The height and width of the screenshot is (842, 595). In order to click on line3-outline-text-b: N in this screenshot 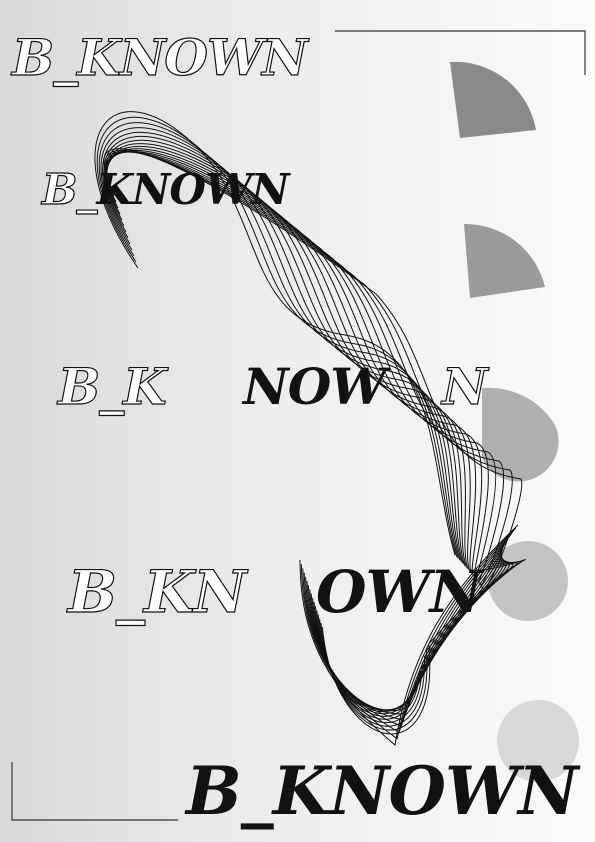, I will do `click(464, 386)`.